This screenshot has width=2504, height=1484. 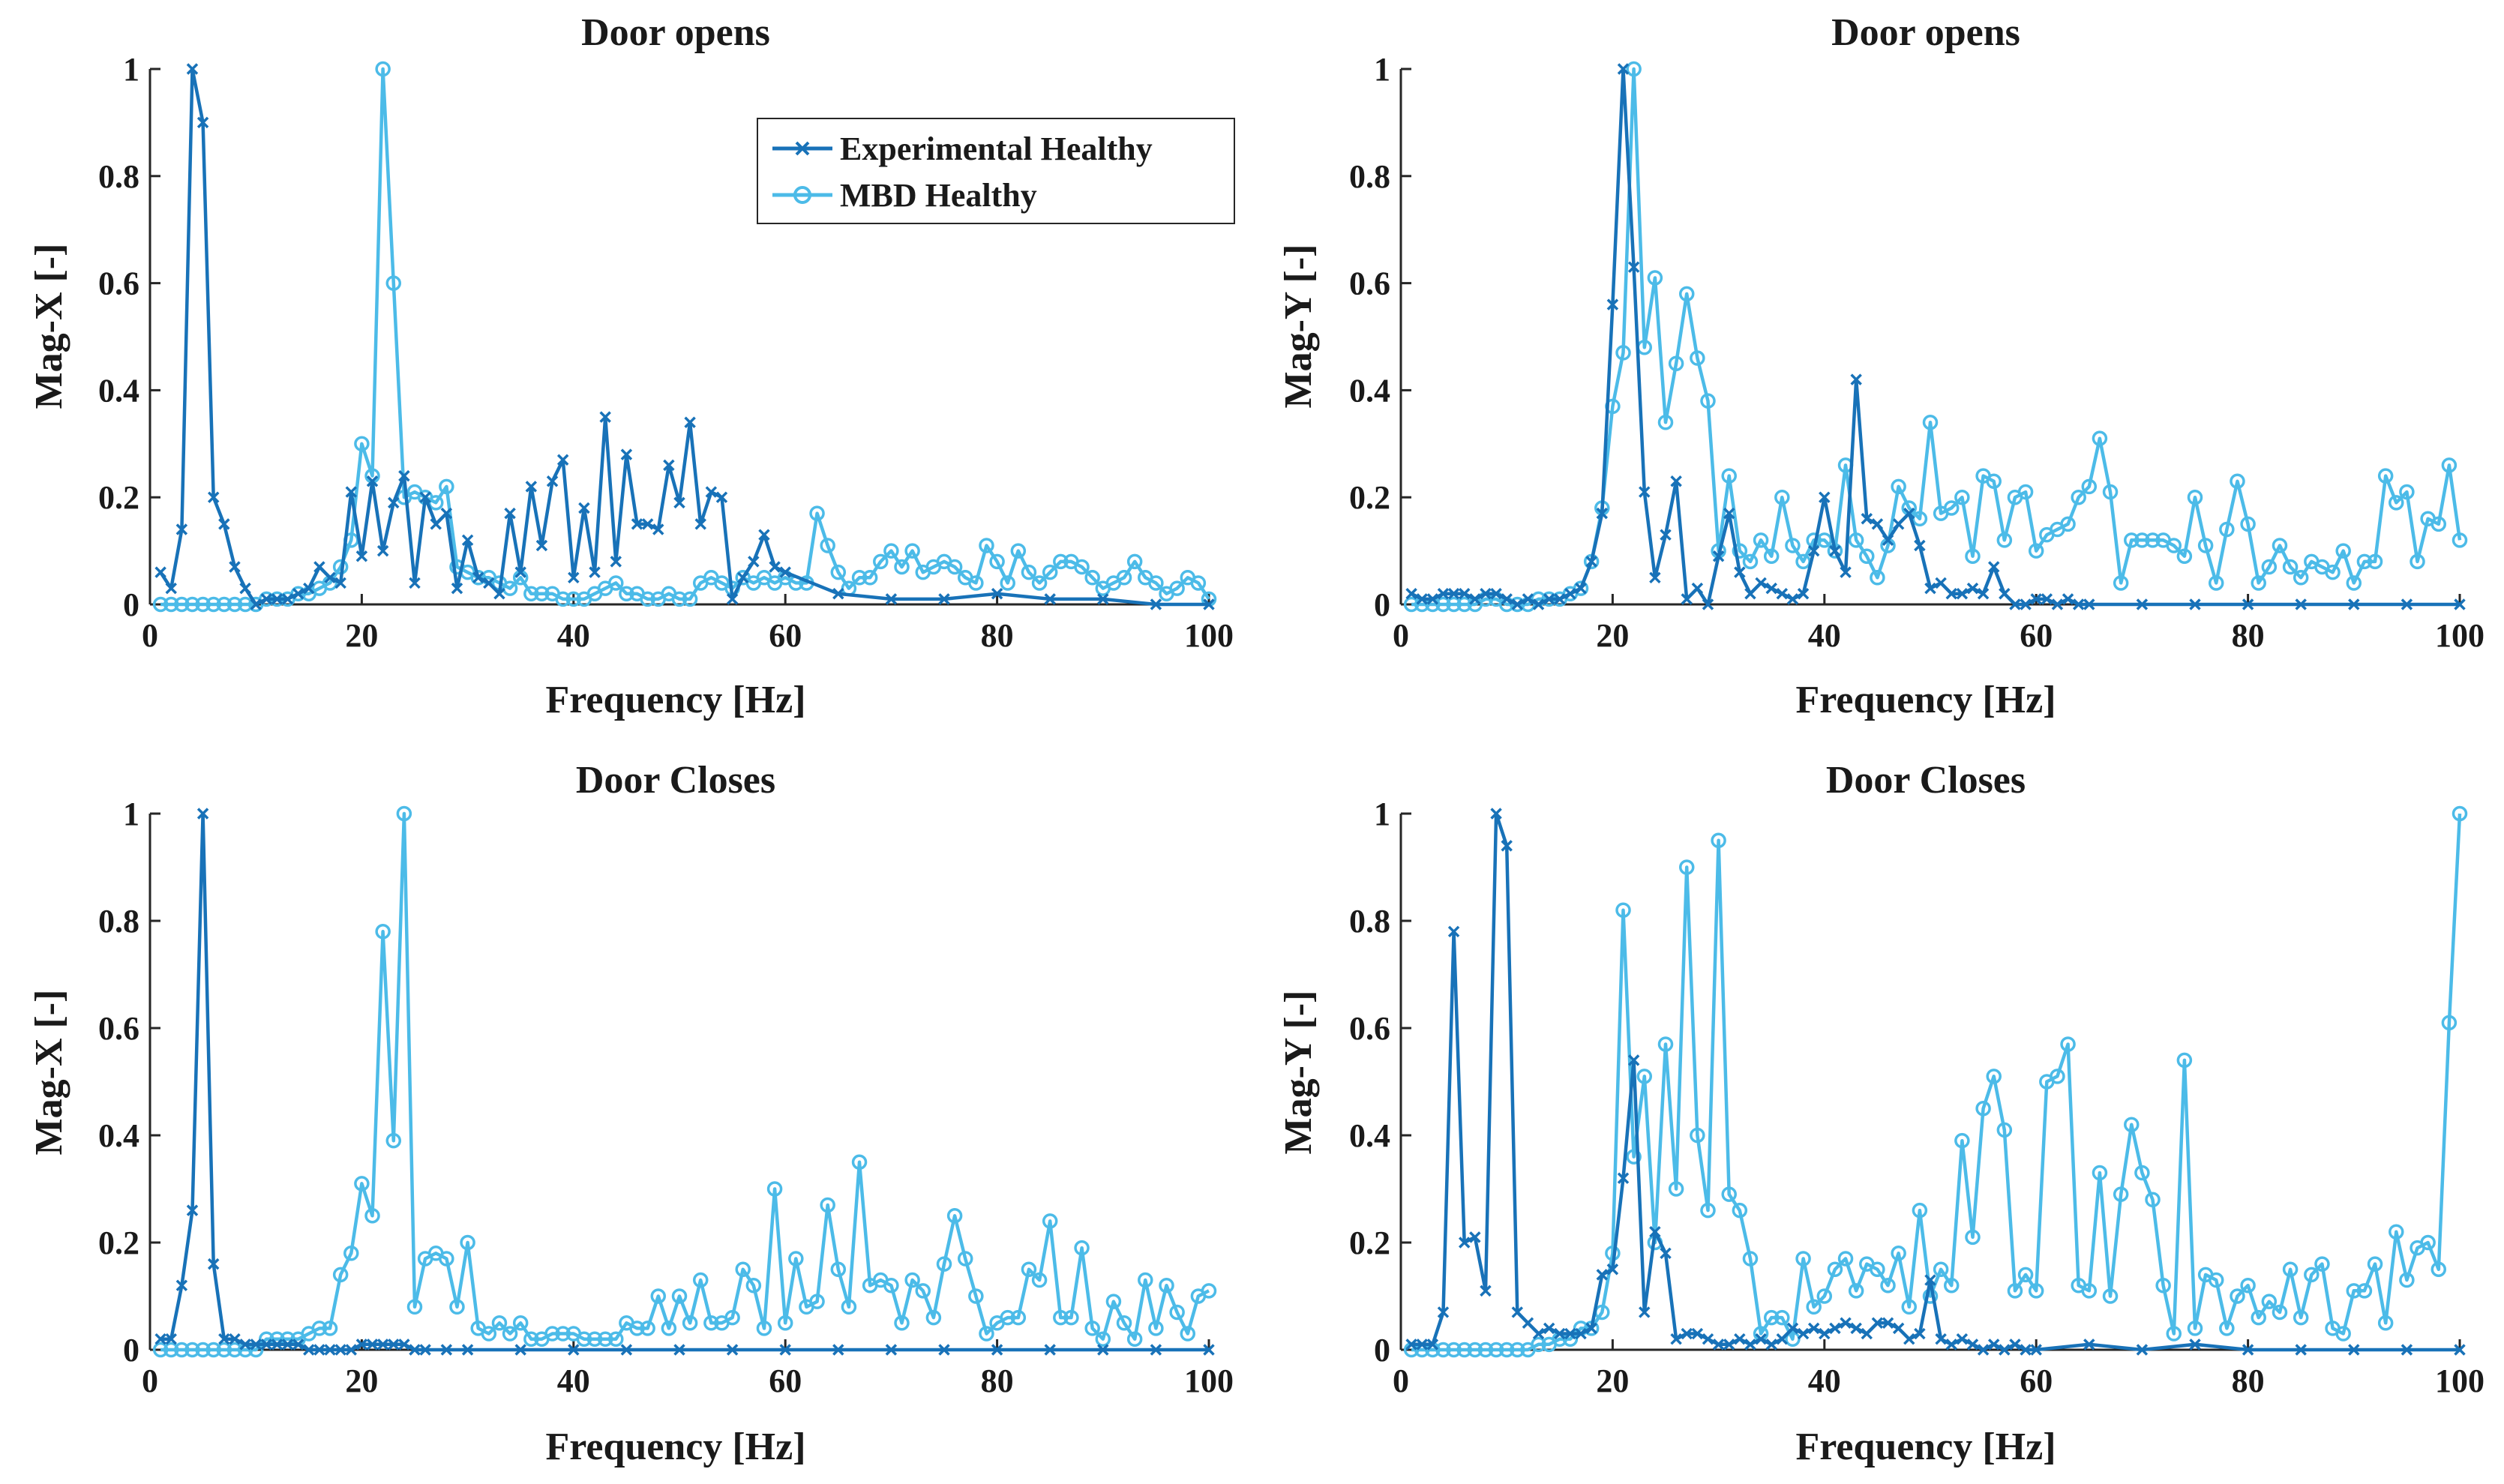 I want to click on x-axis-label: Frequency [Hz], so click(x=675, y=1447).